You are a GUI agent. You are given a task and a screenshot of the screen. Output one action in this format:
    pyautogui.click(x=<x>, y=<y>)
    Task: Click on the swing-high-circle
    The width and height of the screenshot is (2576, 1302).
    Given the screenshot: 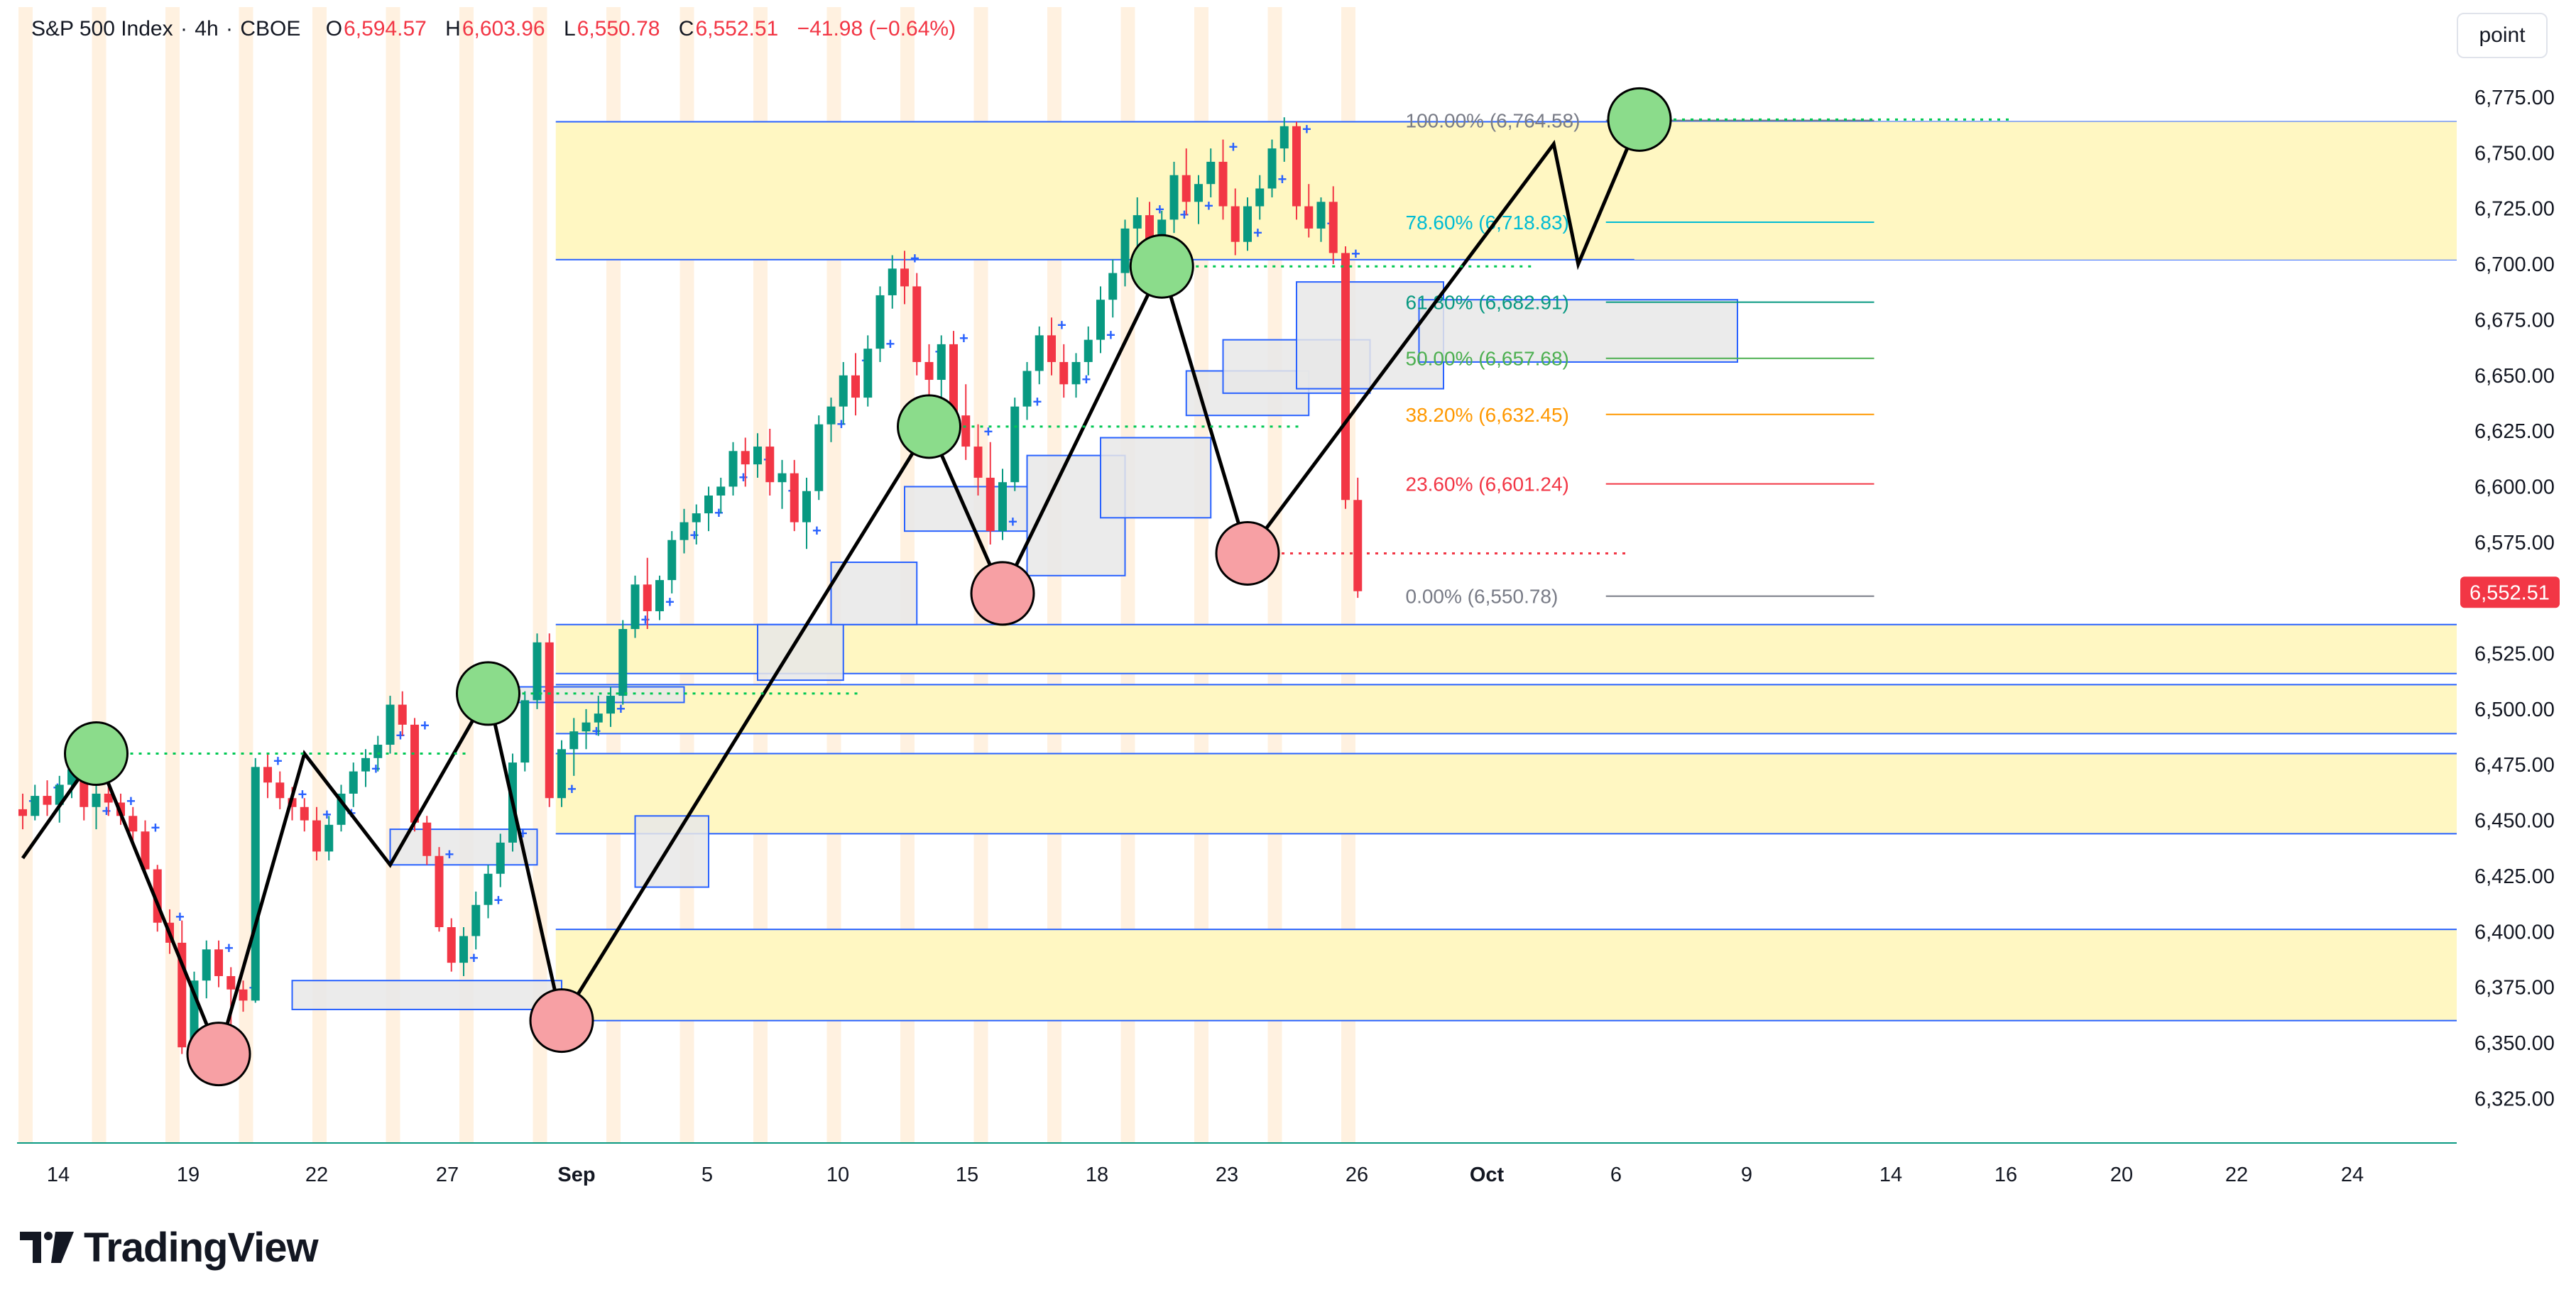 What is the action you would take?
    pyautogui.click(x=1161, y=266)
    